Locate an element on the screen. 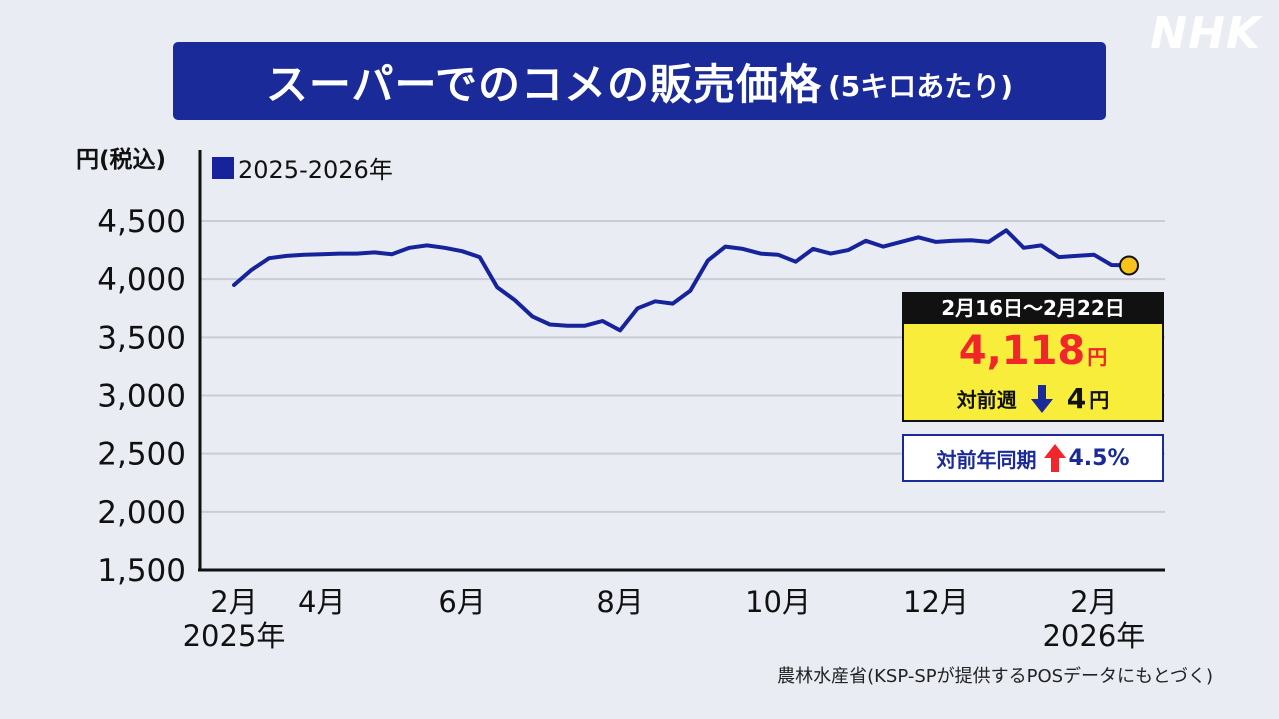 The width and height of the screenshot is (1279, 719). callout-date: 2月16日～2月22日 is located at coordinates (1033, 308).